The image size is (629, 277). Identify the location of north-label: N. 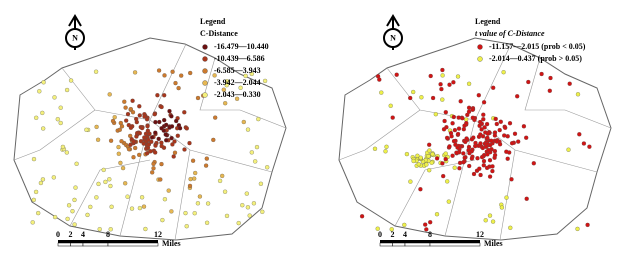
(75, 37).